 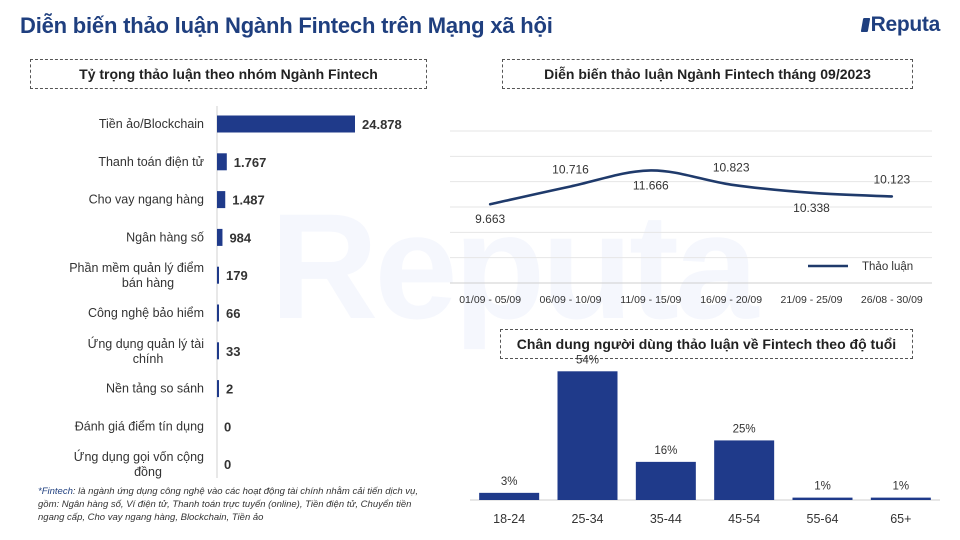 What do you see at coordinates (570, 169) in the screenshot?
I see `line-data-label: 10.716` at bounding box center [570, 169].